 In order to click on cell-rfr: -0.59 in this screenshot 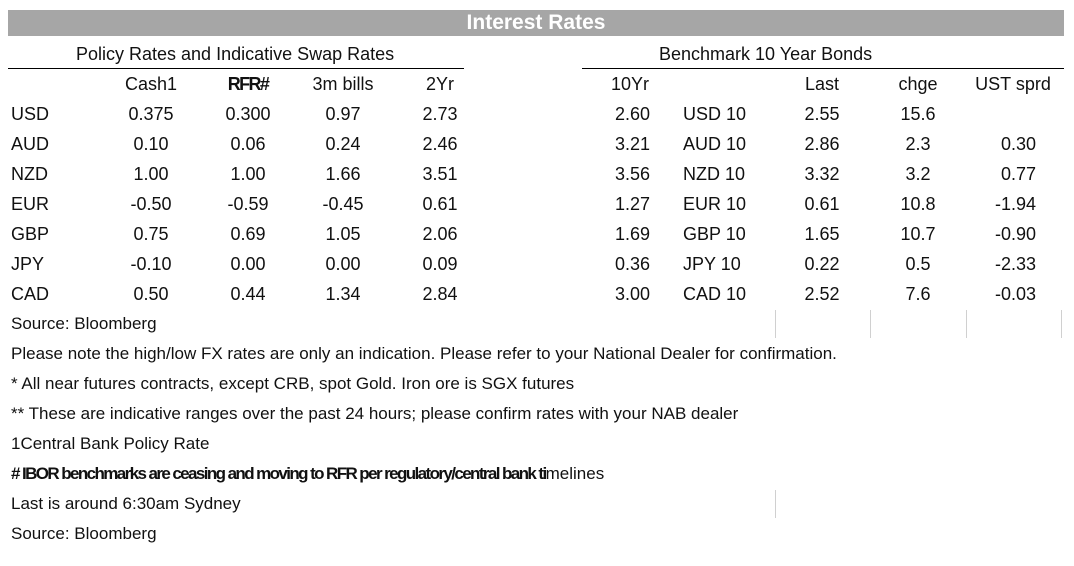, I will do `click(248, 204)`.